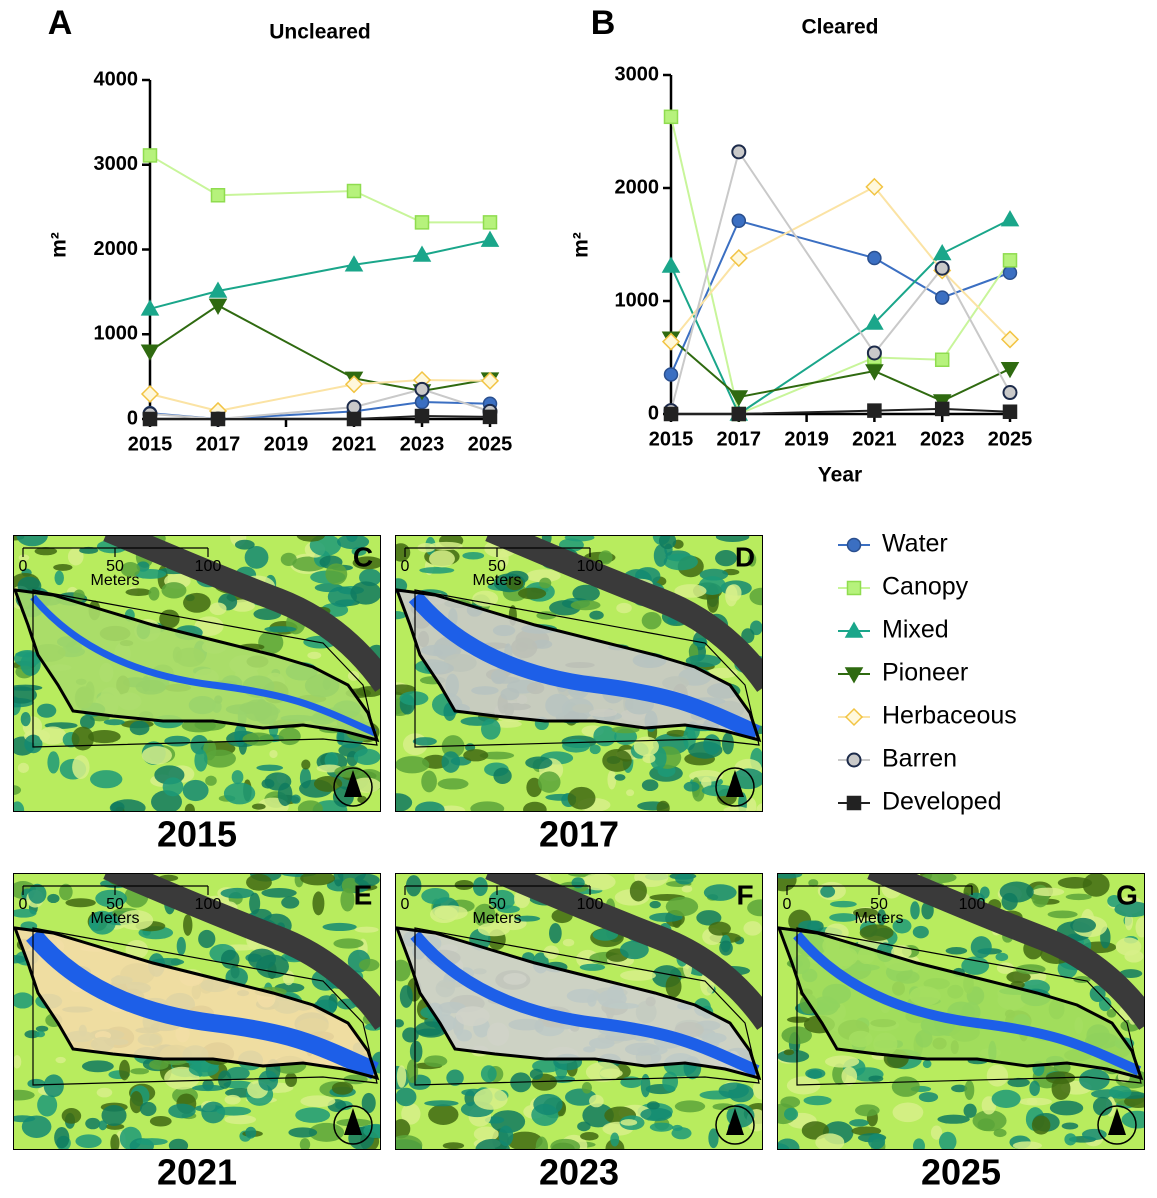 The height and width of the screenshot is (1198, 1157). What do you see at coordinates (320, 348) in the screenshot?
I see `series-line` at bounding box center [320, 348].